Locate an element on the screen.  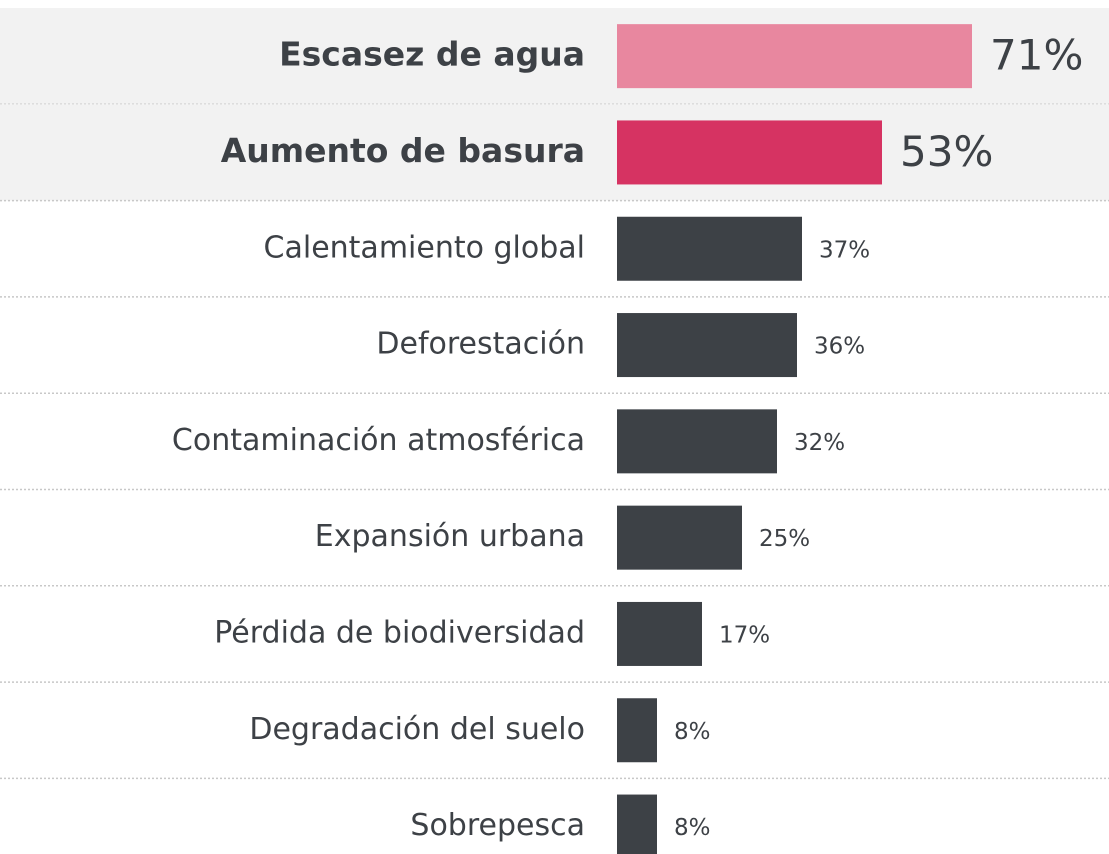
category-label: Pérdida de biodiversidad is located at coordinates (399, 632).